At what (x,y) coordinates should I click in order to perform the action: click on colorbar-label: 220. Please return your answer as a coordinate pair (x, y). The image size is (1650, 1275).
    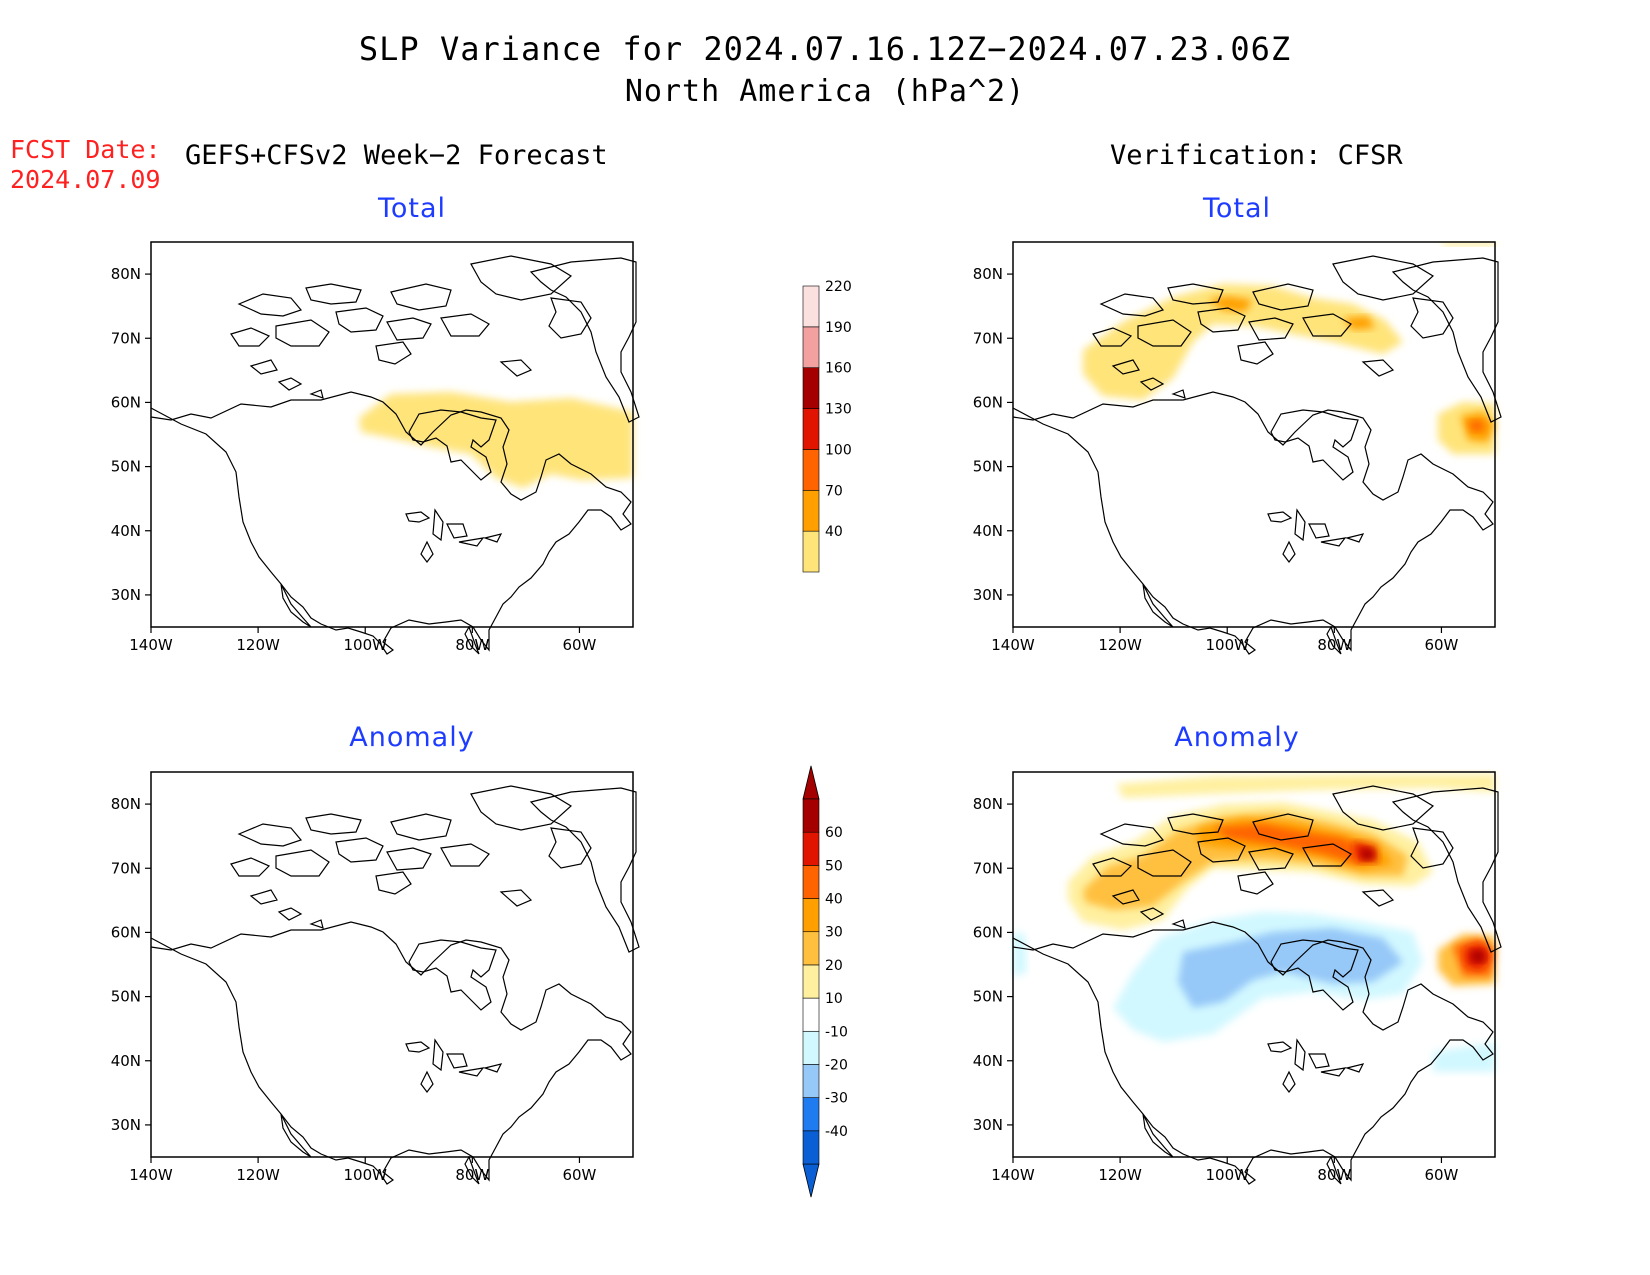
    Looking at the image, I should click on (838, 287).